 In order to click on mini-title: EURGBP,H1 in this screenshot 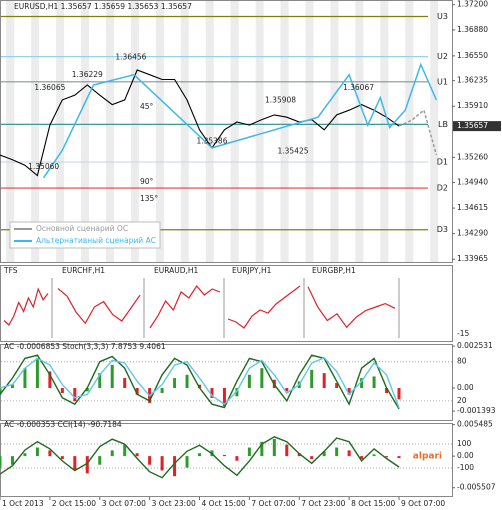, I will do `click(334, 270)`.